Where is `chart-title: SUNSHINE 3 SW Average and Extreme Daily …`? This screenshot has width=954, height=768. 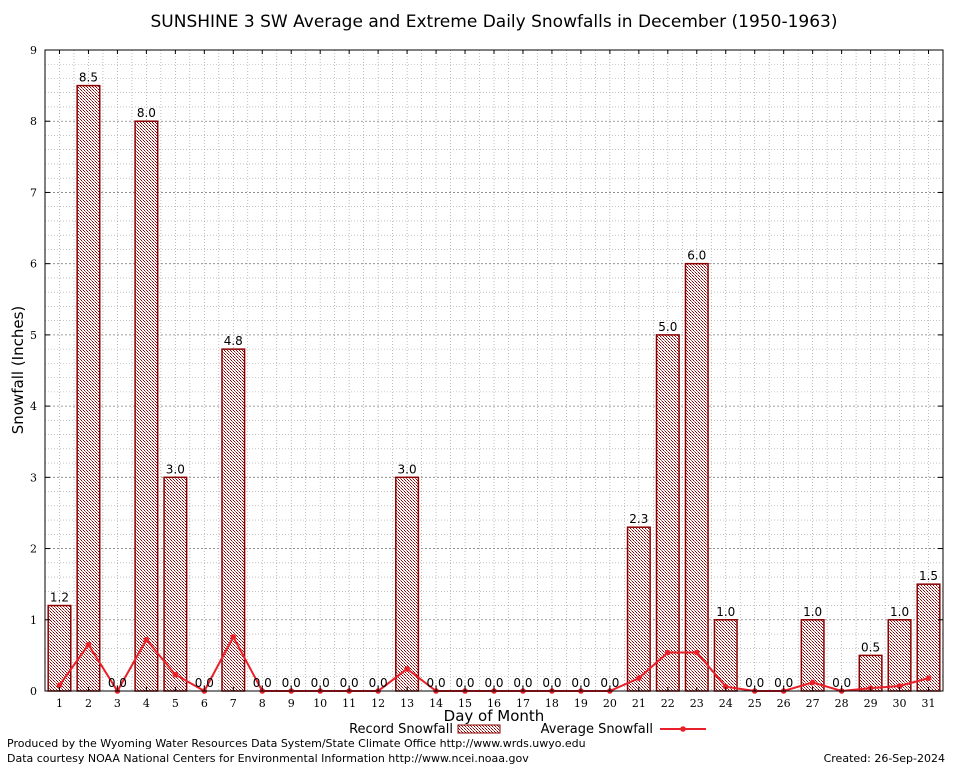 chart-title: SUNSHINE 3 SW Average and Extreme Daily … is located at coordinates (494, 22).